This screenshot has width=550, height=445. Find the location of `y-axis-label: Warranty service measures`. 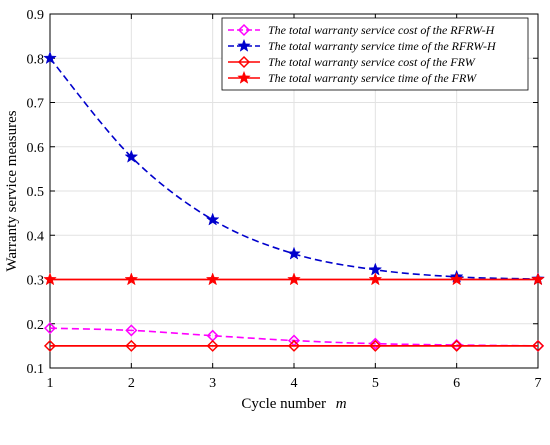

y-axis-label: Warranty service measures is located at coordinates (12, 190).